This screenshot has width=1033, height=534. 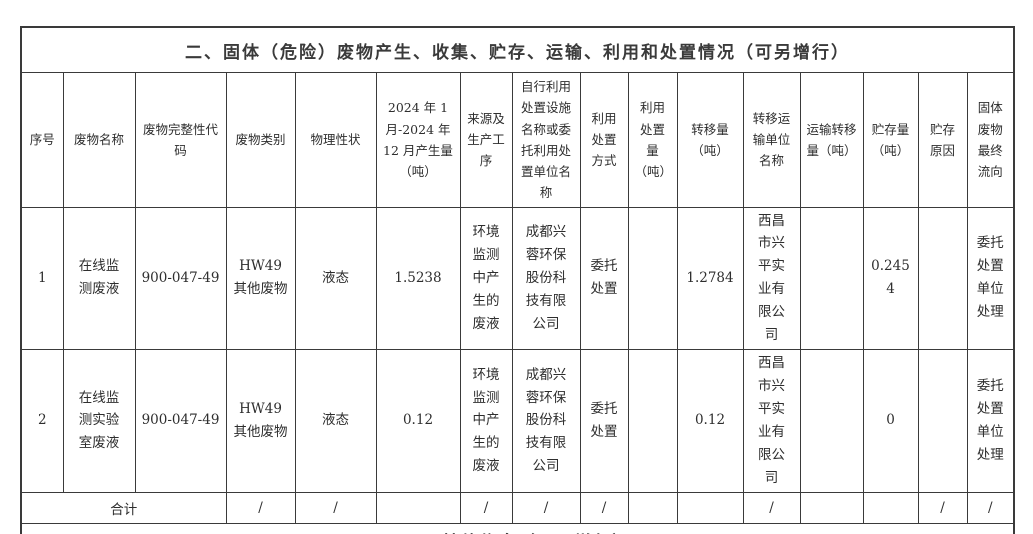 I want to click on total-label: 合计, so click(x=123, y=507).